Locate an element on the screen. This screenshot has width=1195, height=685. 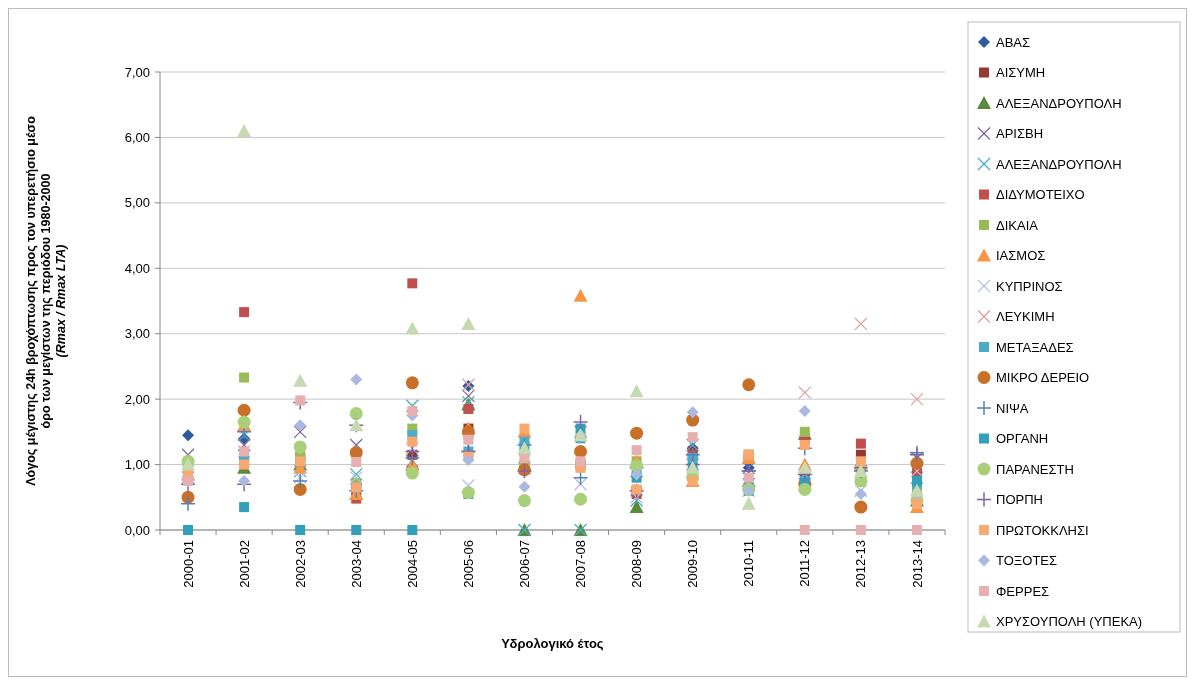
legend-label: ΑΒΑΣ is located at coordinates (1013, 42).